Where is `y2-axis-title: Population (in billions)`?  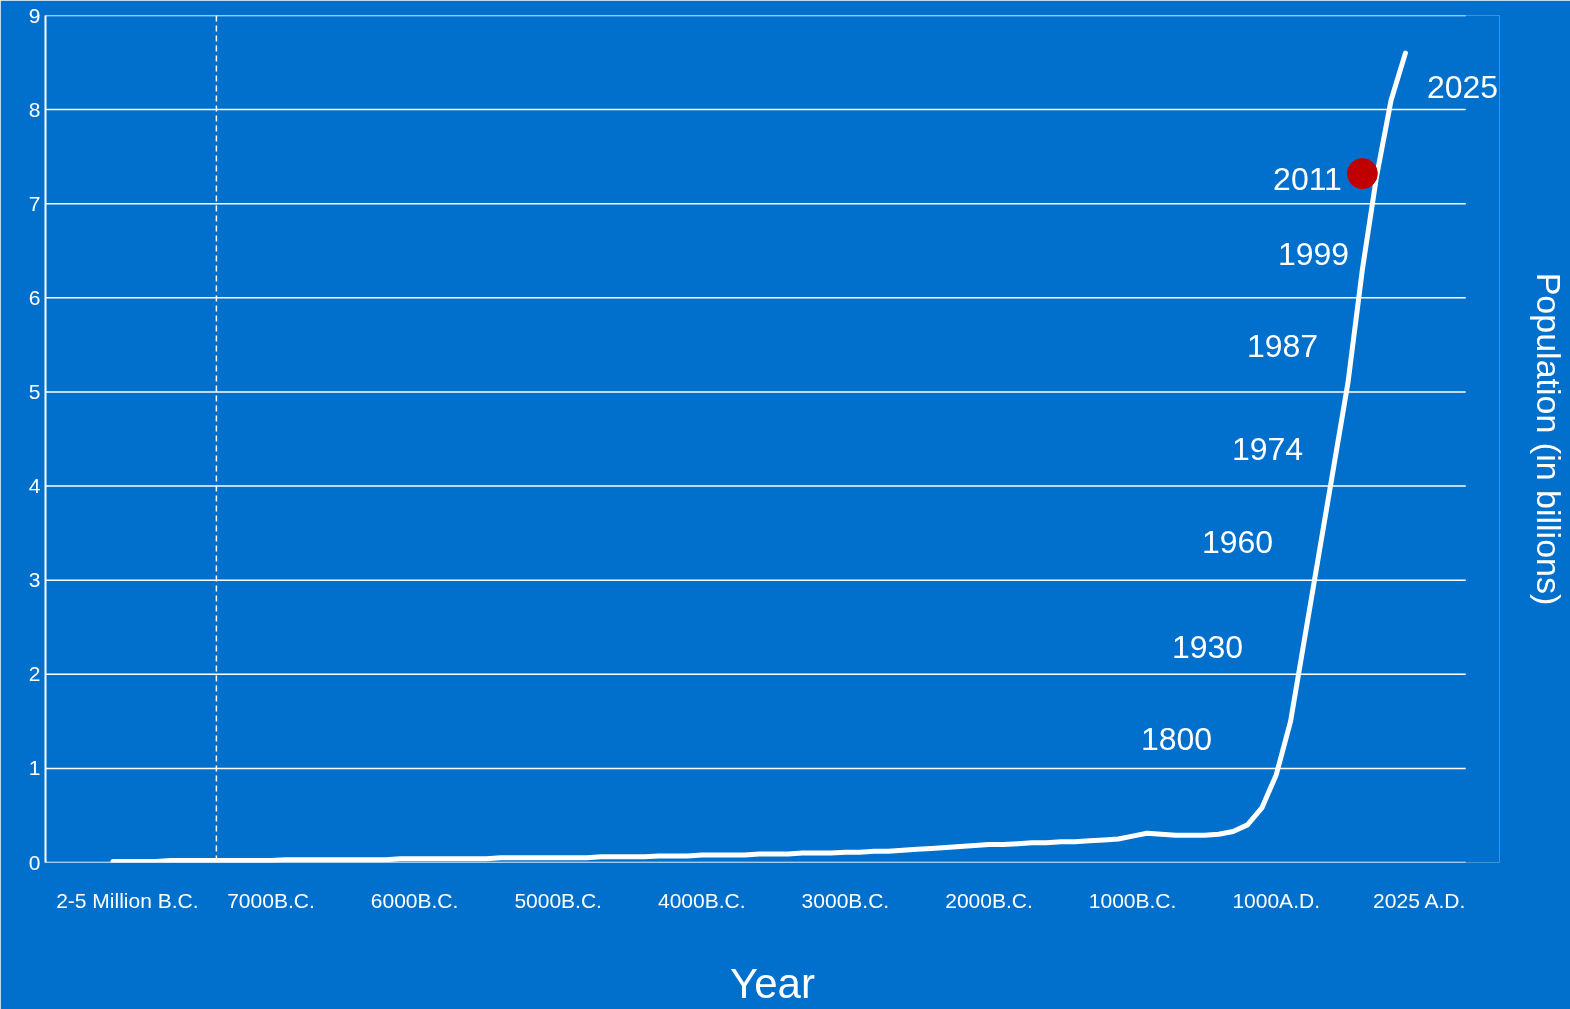 y2-axis-title: Population (in billions) is located at coordinates (1548, 439).